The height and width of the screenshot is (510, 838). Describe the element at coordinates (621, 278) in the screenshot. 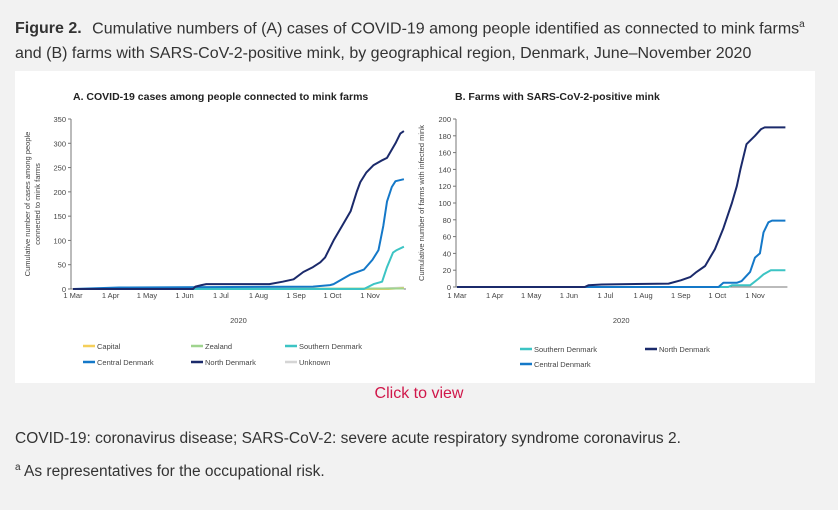

I see `chart-b-series-southern-denmark` at that location.